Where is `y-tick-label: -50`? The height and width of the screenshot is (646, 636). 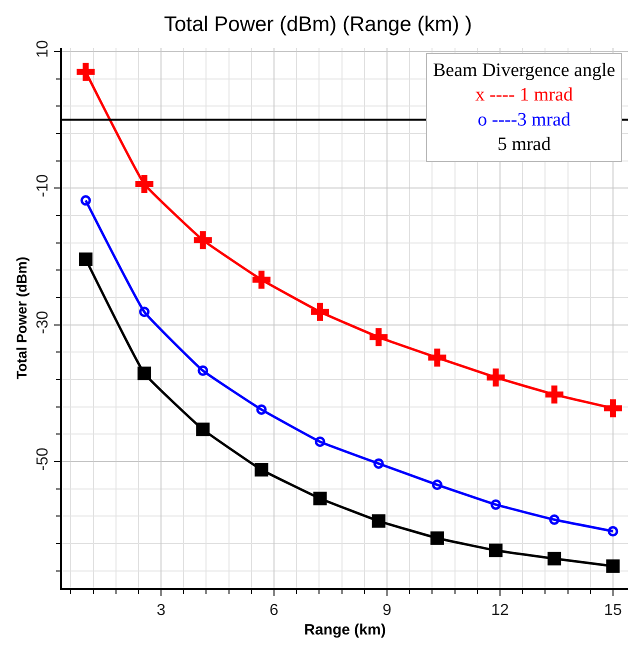
y-tick-label: -50 is located at coordinates (43, 459).